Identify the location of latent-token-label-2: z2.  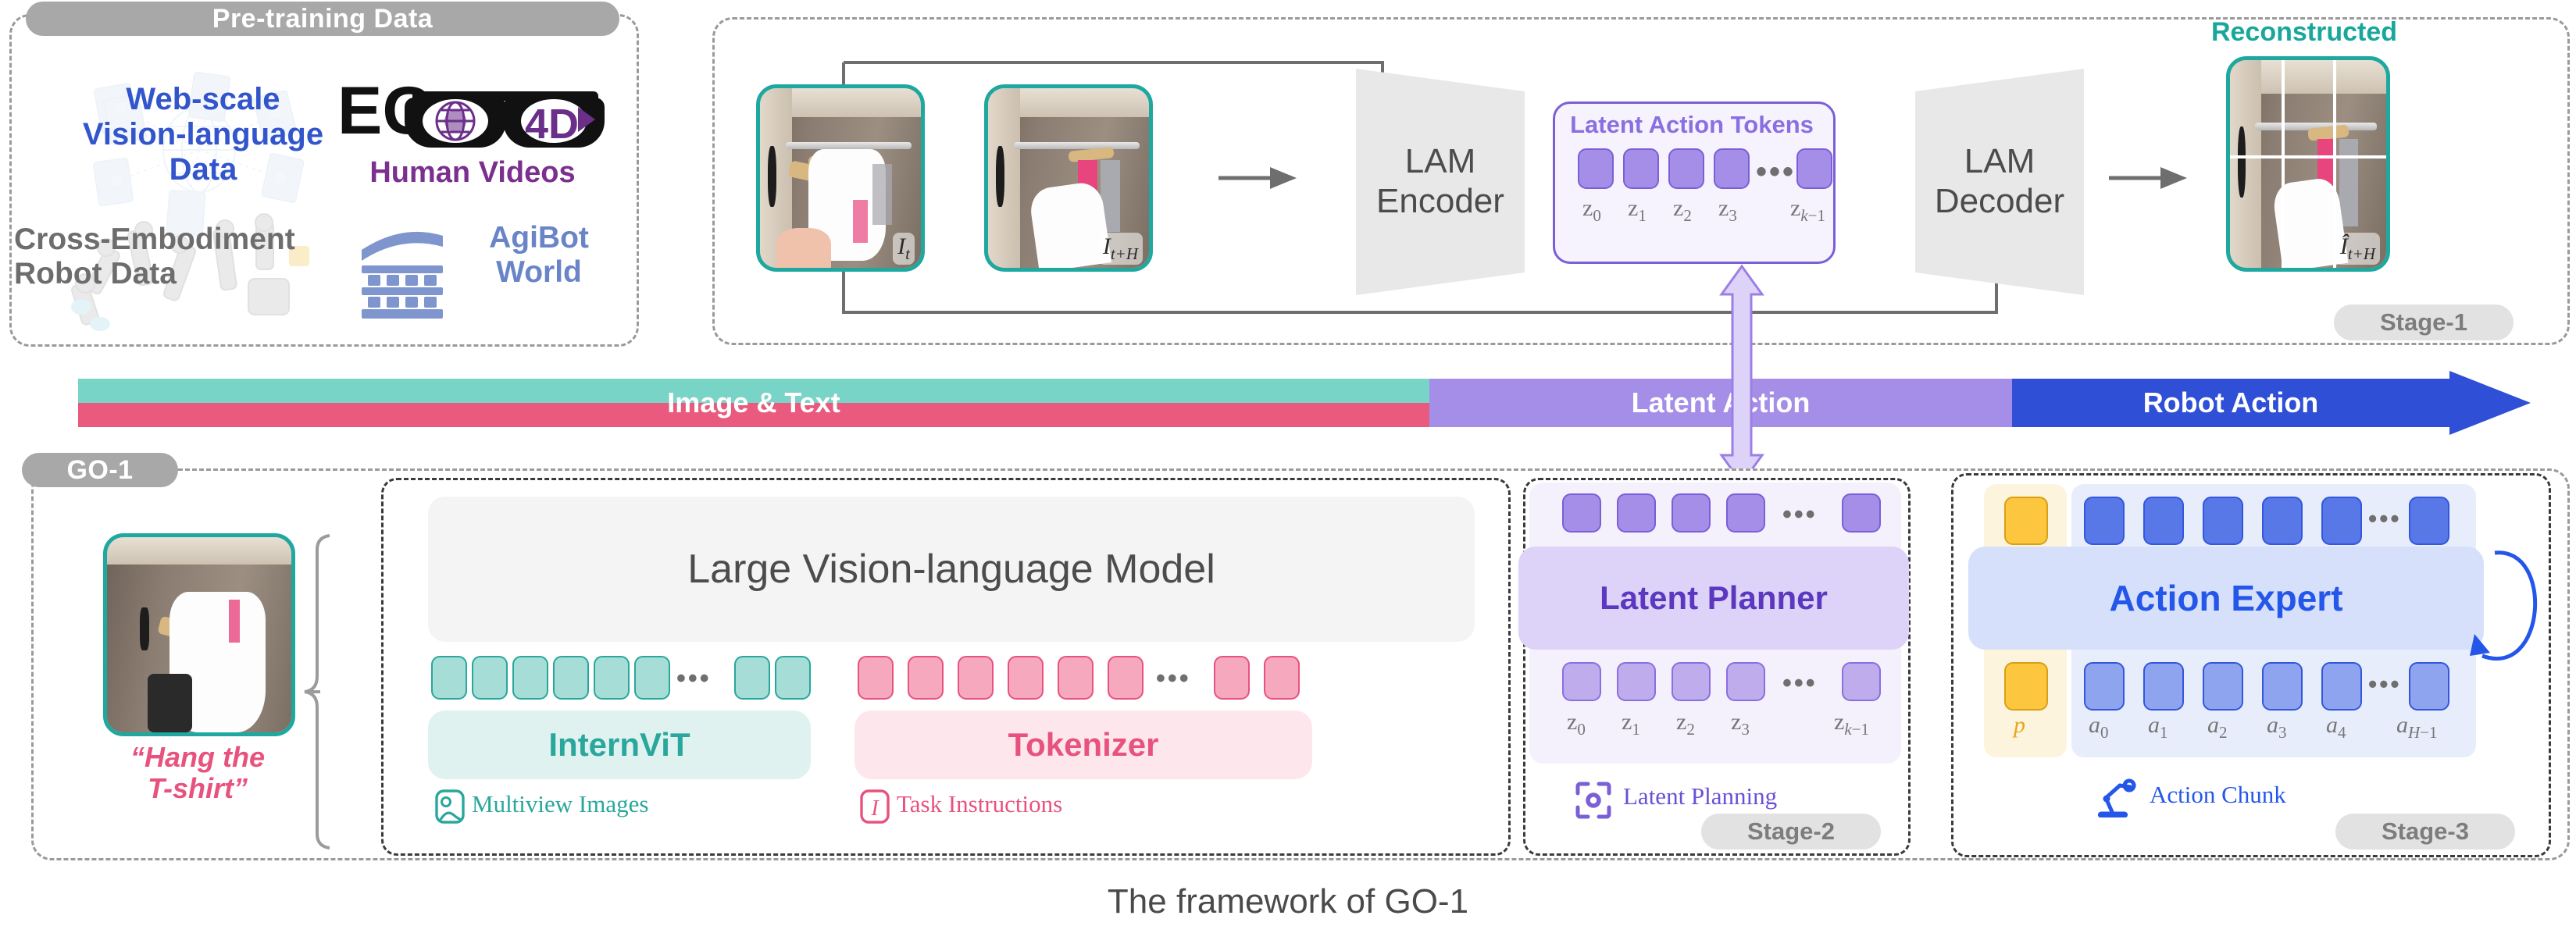
(1682, 210).